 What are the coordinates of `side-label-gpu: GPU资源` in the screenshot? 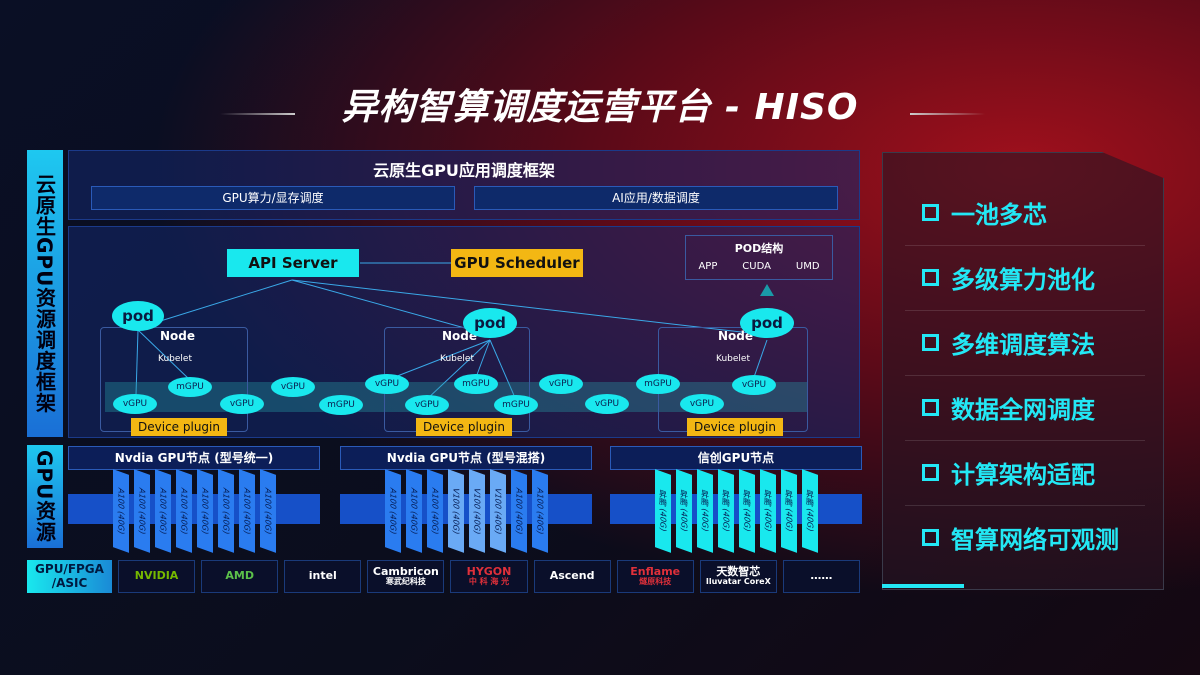 It's located at (45, 496).